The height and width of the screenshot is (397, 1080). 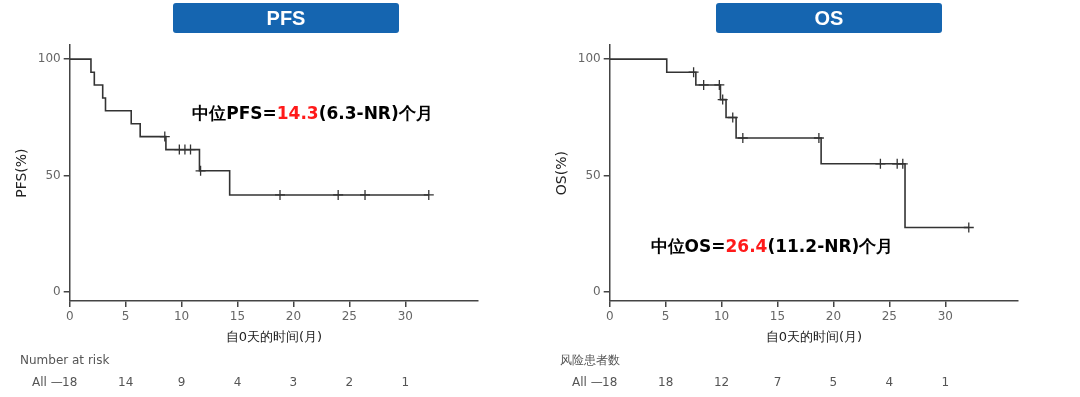 I want to click on text: 5, so click(x=833, y=382).